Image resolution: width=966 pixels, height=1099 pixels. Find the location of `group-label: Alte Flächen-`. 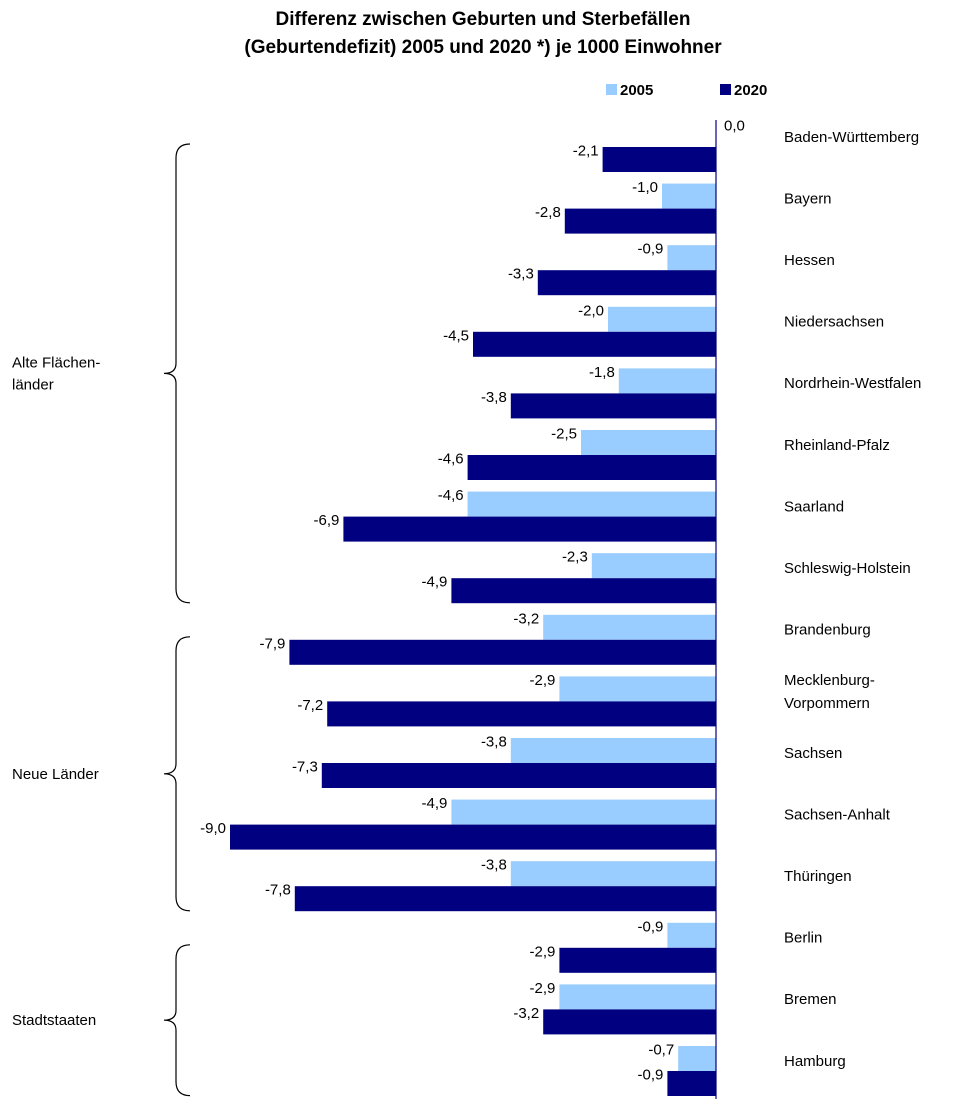

group-label: Alte Flächen- is located at coordinates (56, 362).